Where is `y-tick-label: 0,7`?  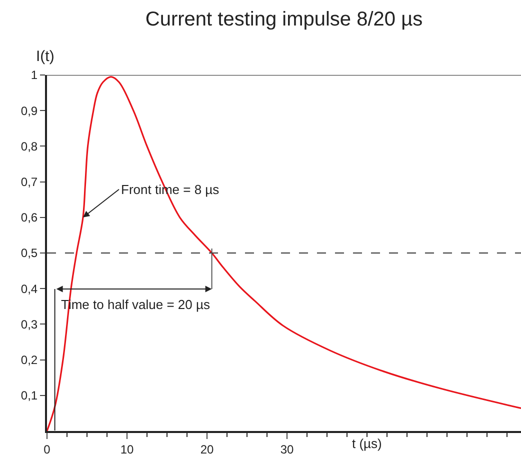
y-tick-label: 0,7 is located at coordinates (29, 182).